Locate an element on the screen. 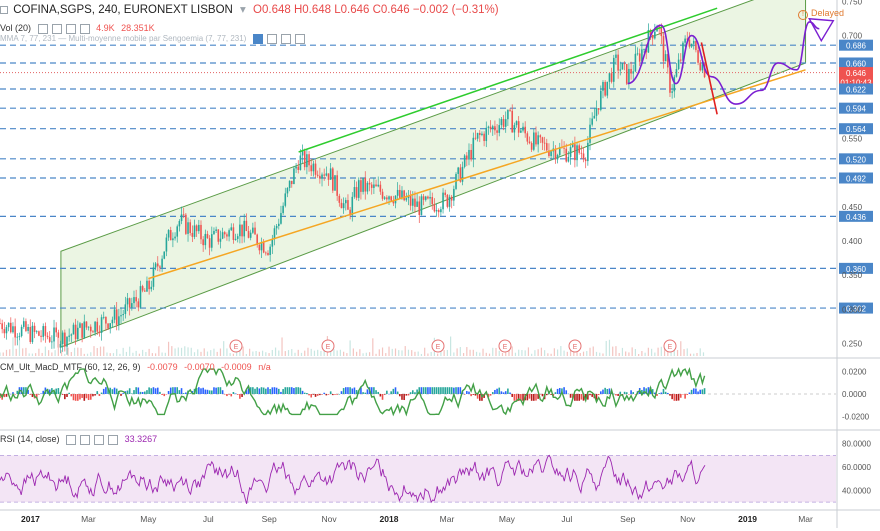 This screenshot has width=880, height=531. chevron-down-icon: ▾ is located at coordinates (243, 10).